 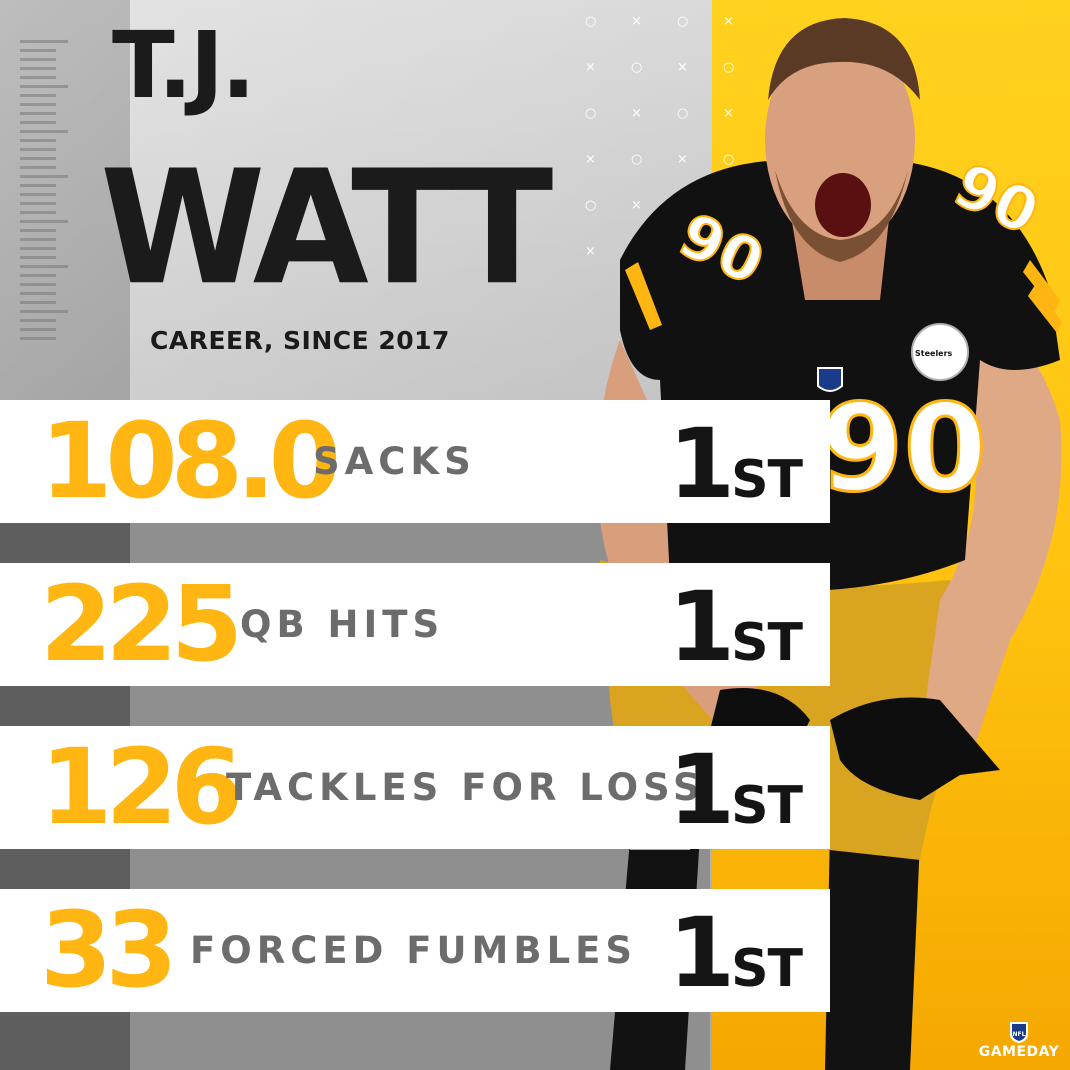 What do you see at coordinates (44, 190) in the screenshot?
I see `yard-ruler-decoration` at bounding box center [44, 190].